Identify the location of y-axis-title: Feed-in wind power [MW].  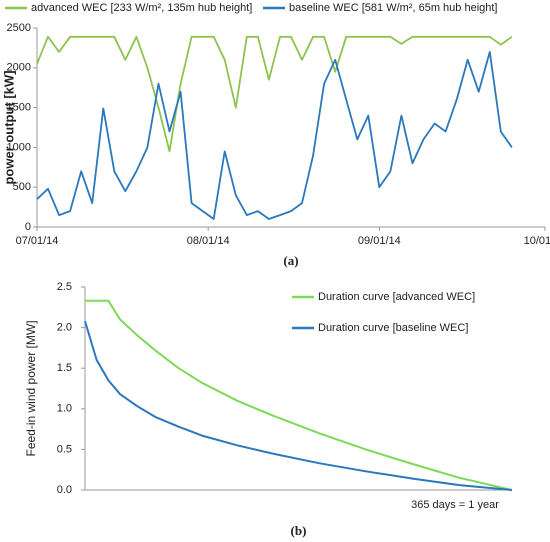
(31, 388).